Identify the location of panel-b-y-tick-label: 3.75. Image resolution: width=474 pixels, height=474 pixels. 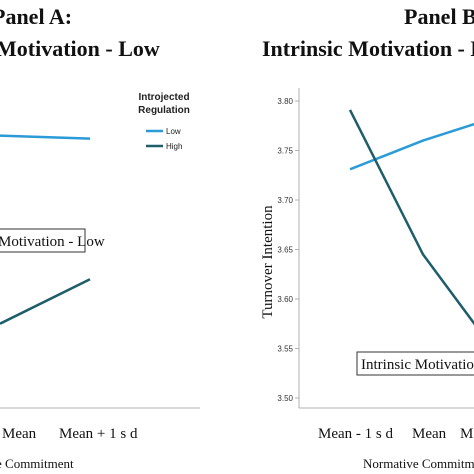
(285, 151).